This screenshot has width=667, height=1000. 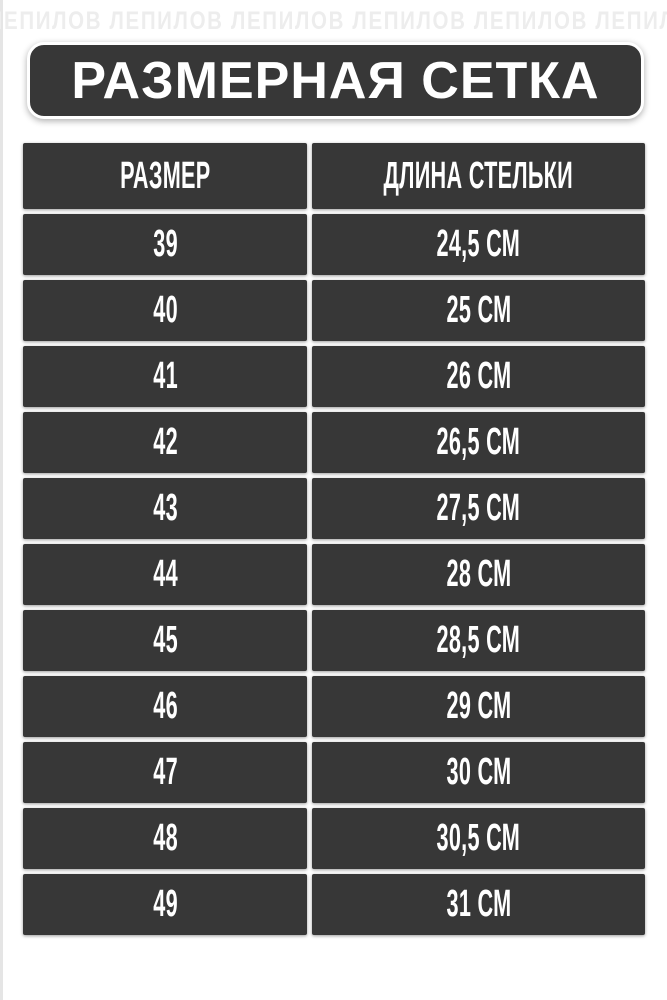 I want to click on table-row-length-cell: 27,5 СМ, so click(x=478, y=508).